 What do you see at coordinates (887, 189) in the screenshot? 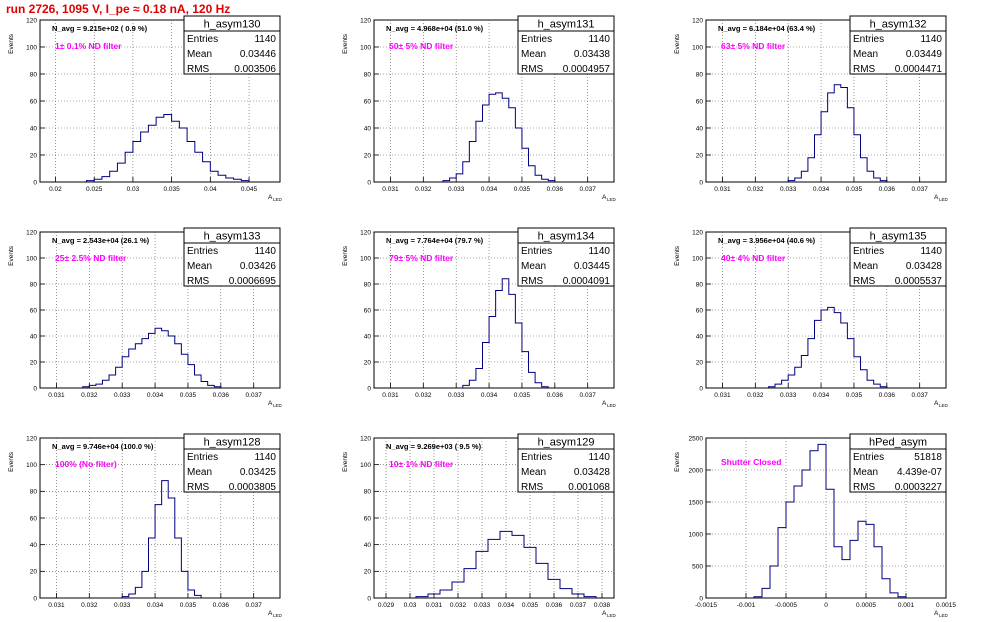
I see `x-tick-label: 0.036` at bounding box center [887, 189].